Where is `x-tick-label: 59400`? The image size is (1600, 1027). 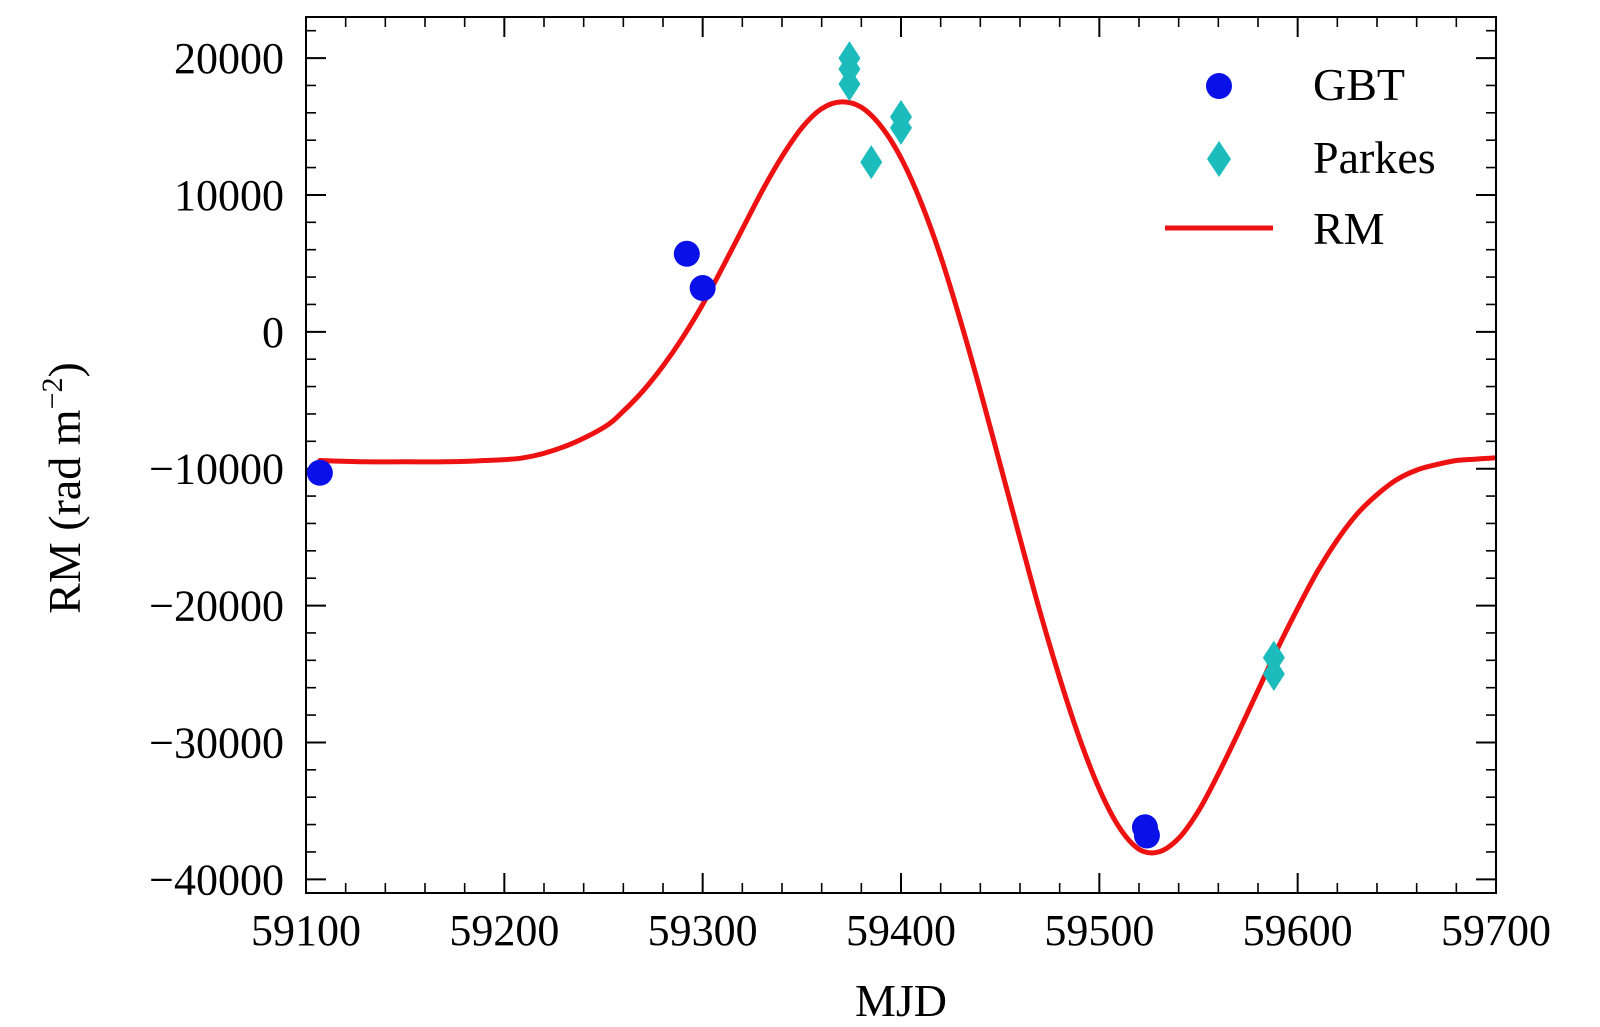 x-tick-label: 59400 is located at coordinates (901, 930).